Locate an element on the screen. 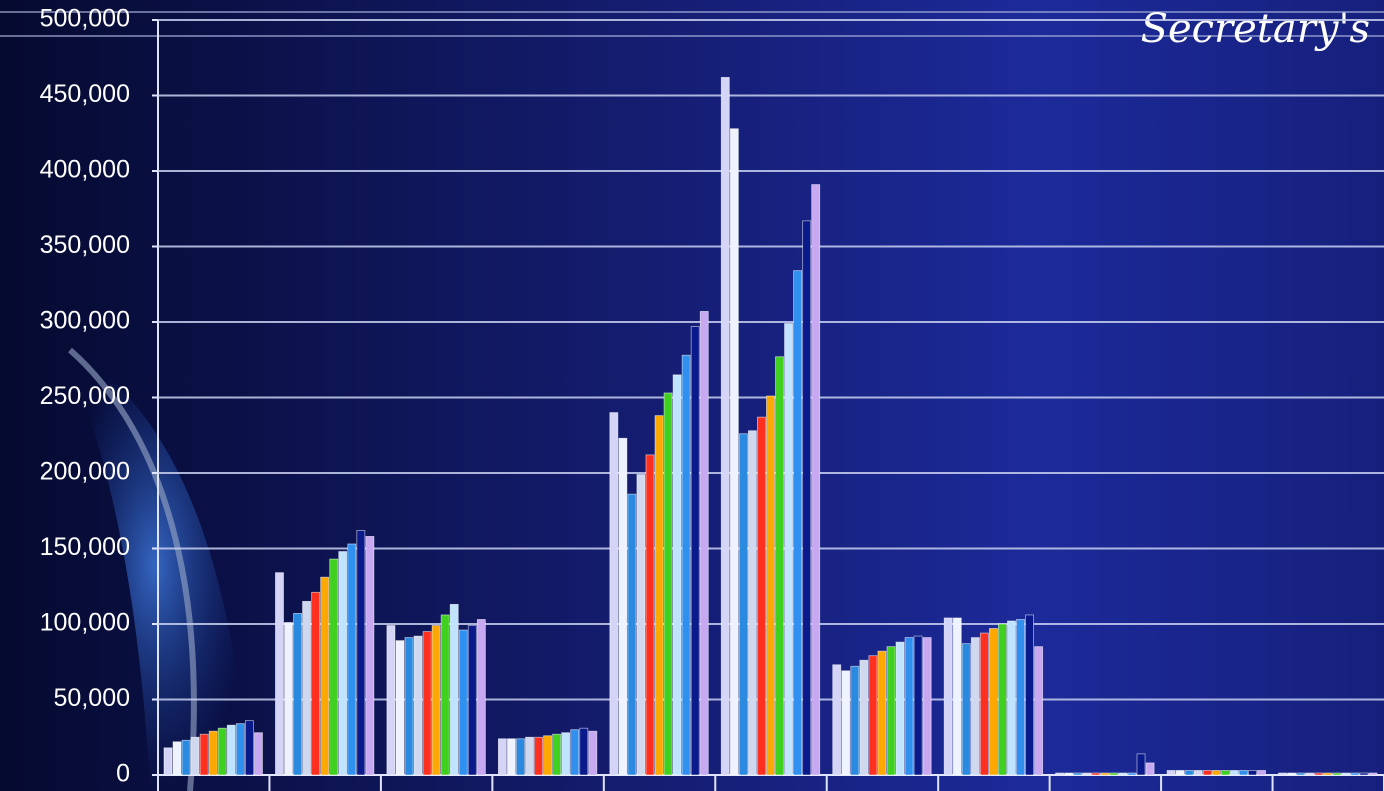 The height and width of the screenshot is (791, 1384). y-tick-label: 300,000 is located at coordinates (85, 321).